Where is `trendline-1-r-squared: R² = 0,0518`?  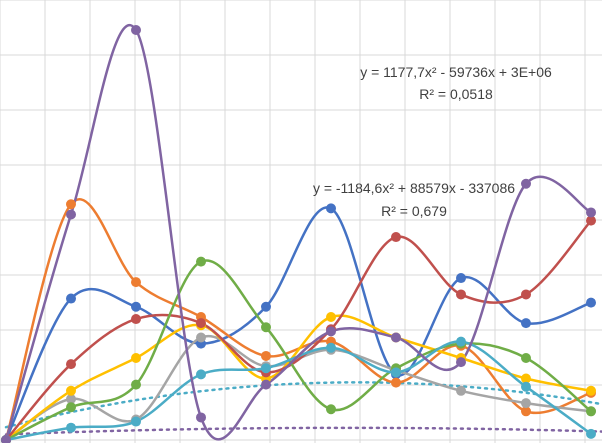 trendline-1-r-squared: R² = 0,0518 is located at coordinates (456, 94).